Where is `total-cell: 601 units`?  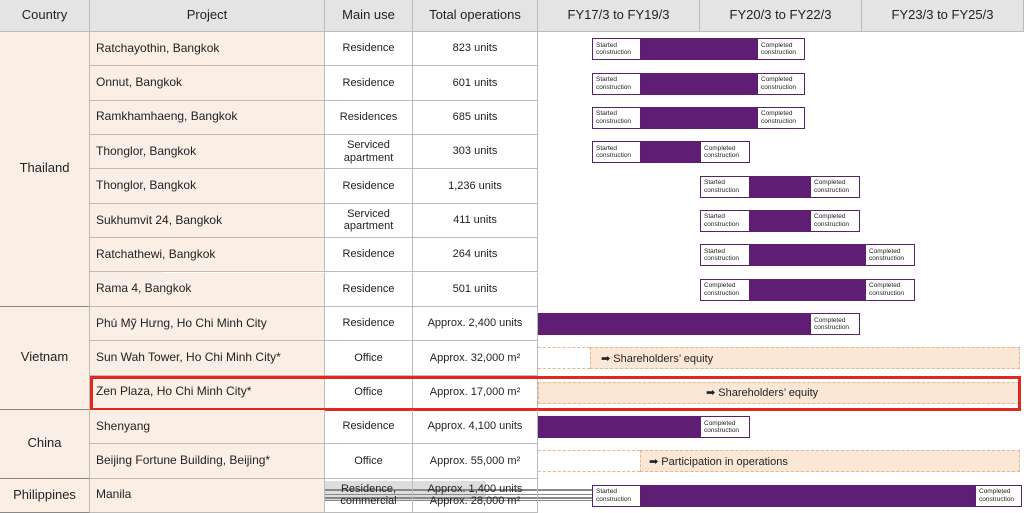
total-cell: 601 units is located at coordinates (475, 83).